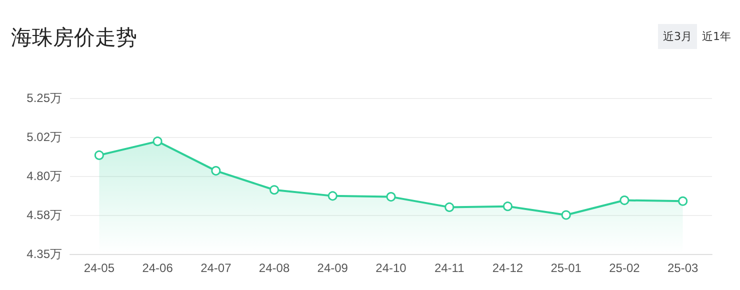 This screenshot has width=740, height=290. What do you see at coordinates (566, 268) in the screenshot?
I see `x-tick-label: 25-01` at bounding box center [566, 268].